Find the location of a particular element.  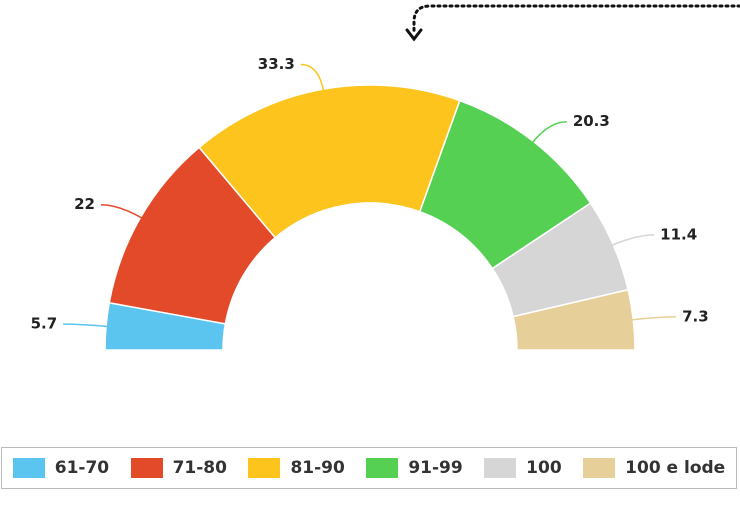

legend-label: 91-99 is located at coordinates (435, 468).